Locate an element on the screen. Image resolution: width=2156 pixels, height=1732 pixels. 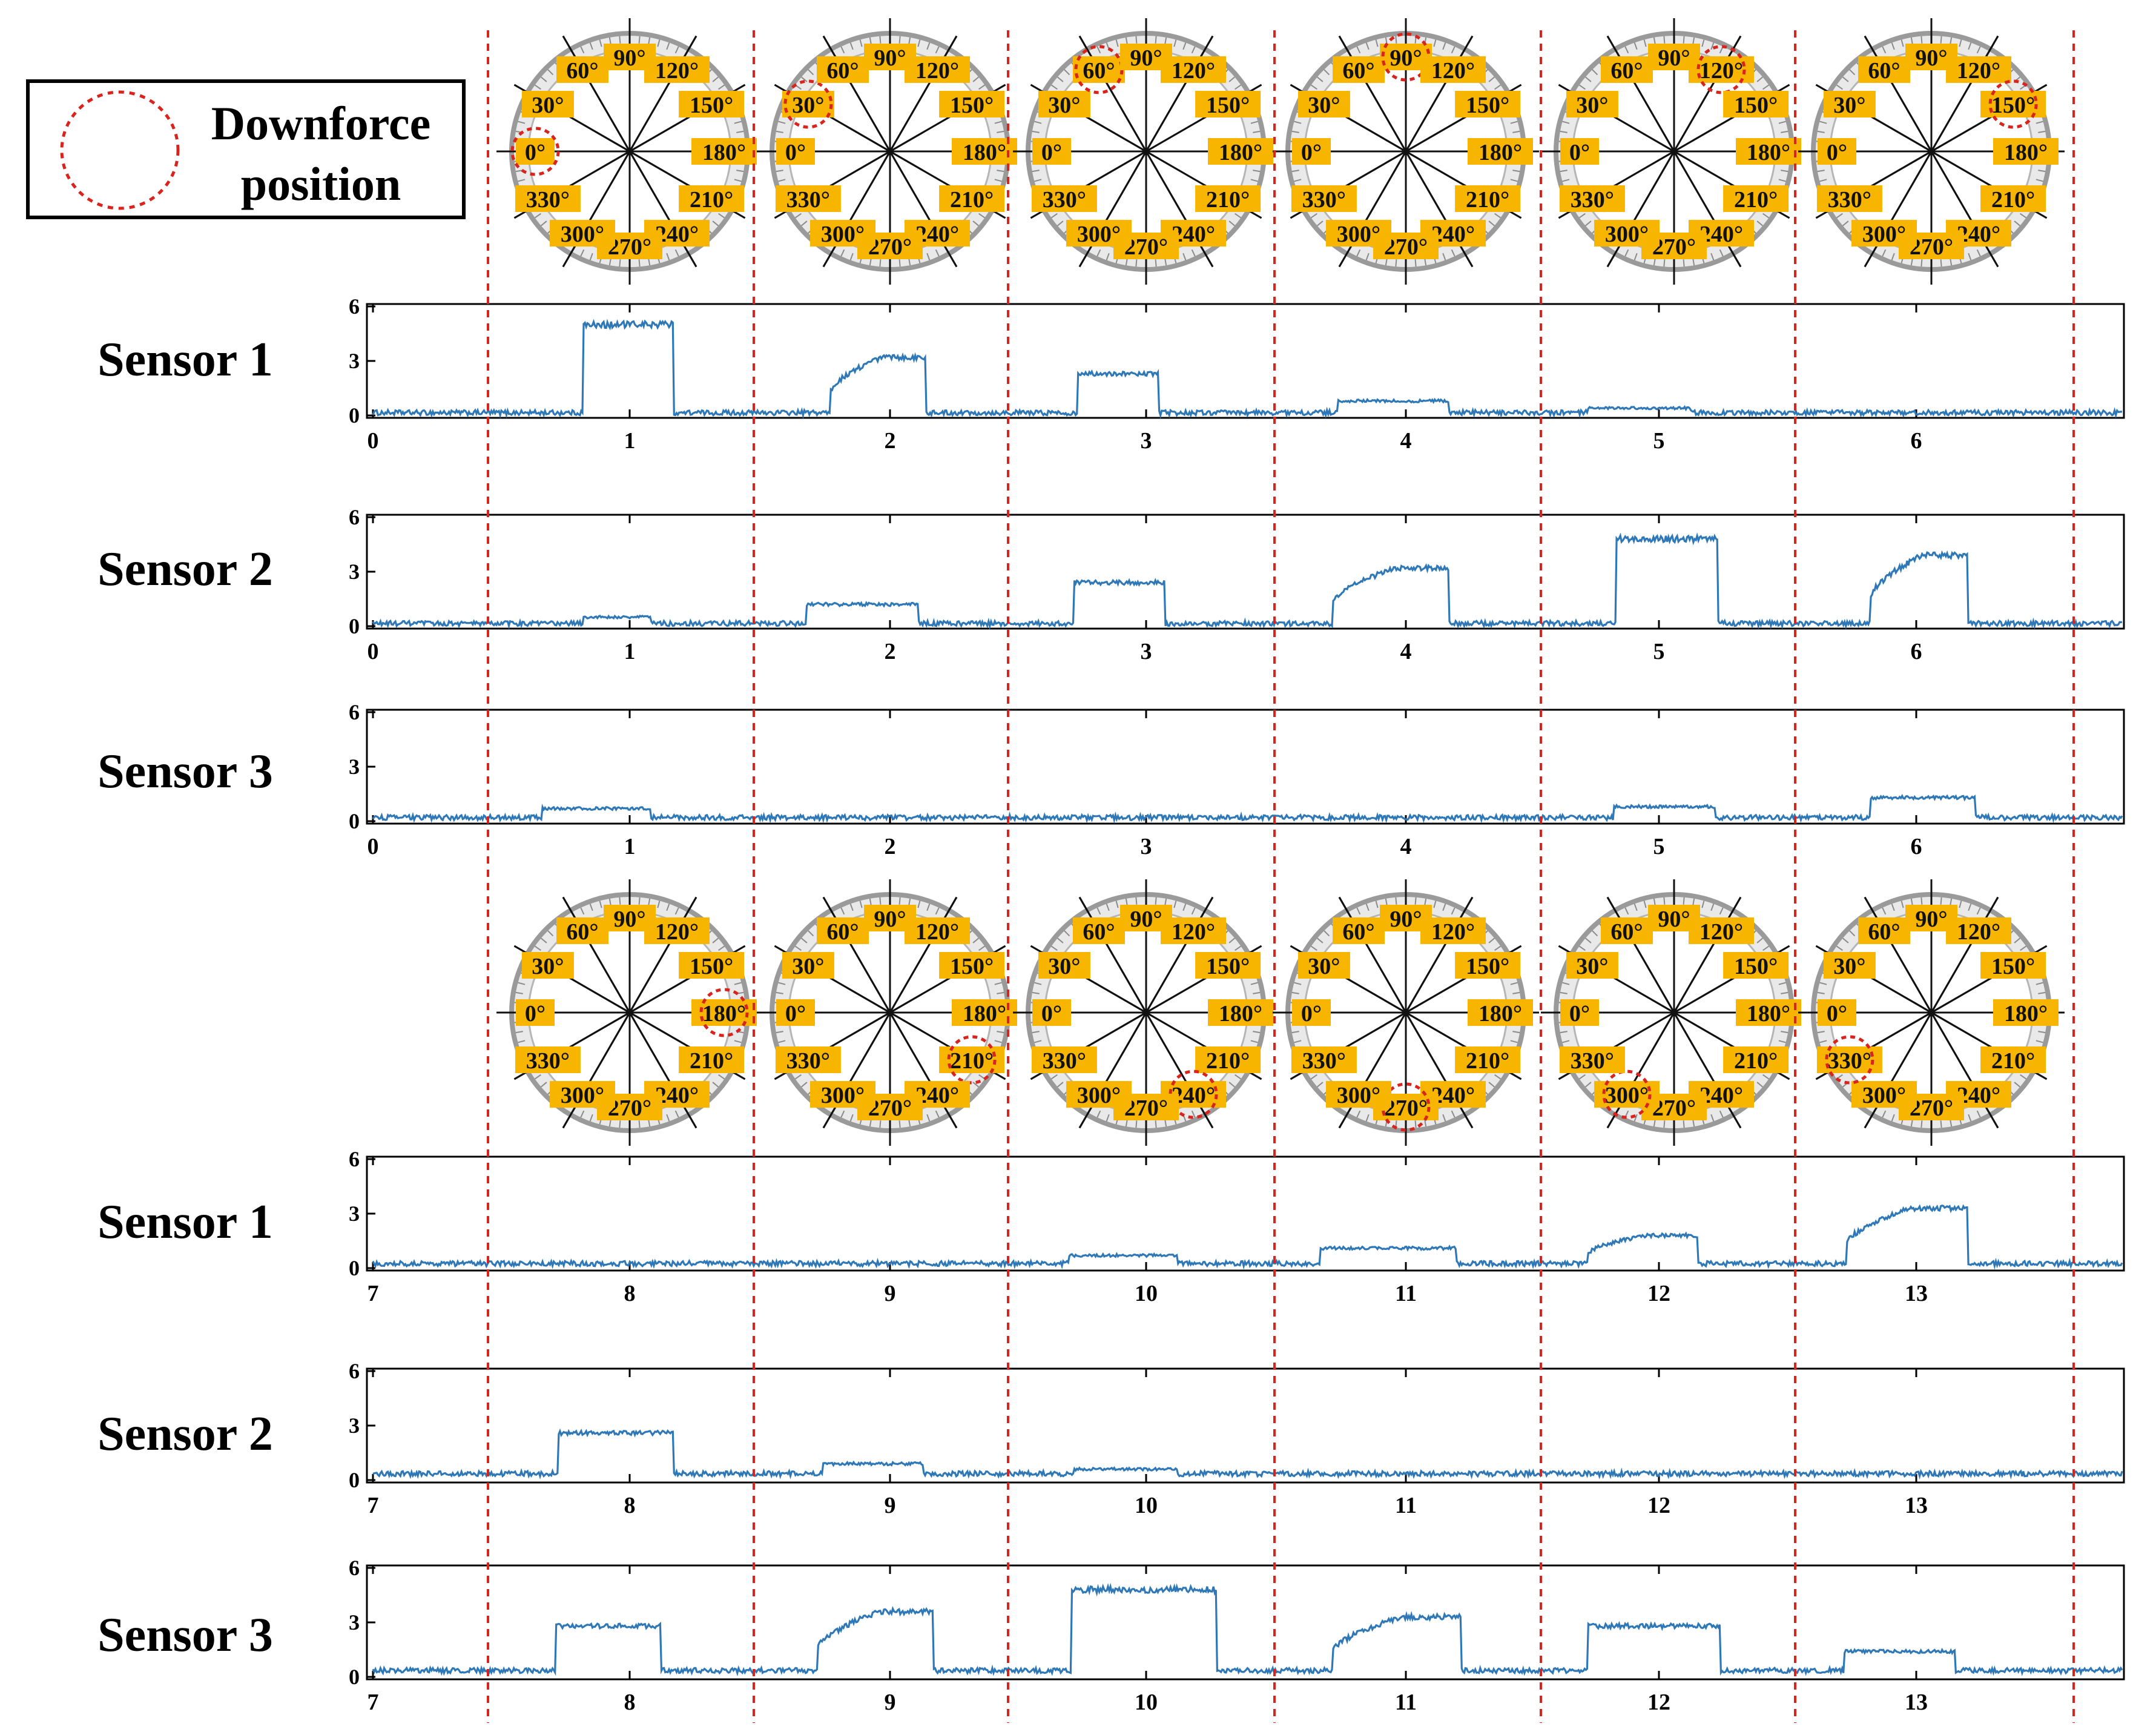
x-tick-label: 11 is located at coordinates (1406, 1702).